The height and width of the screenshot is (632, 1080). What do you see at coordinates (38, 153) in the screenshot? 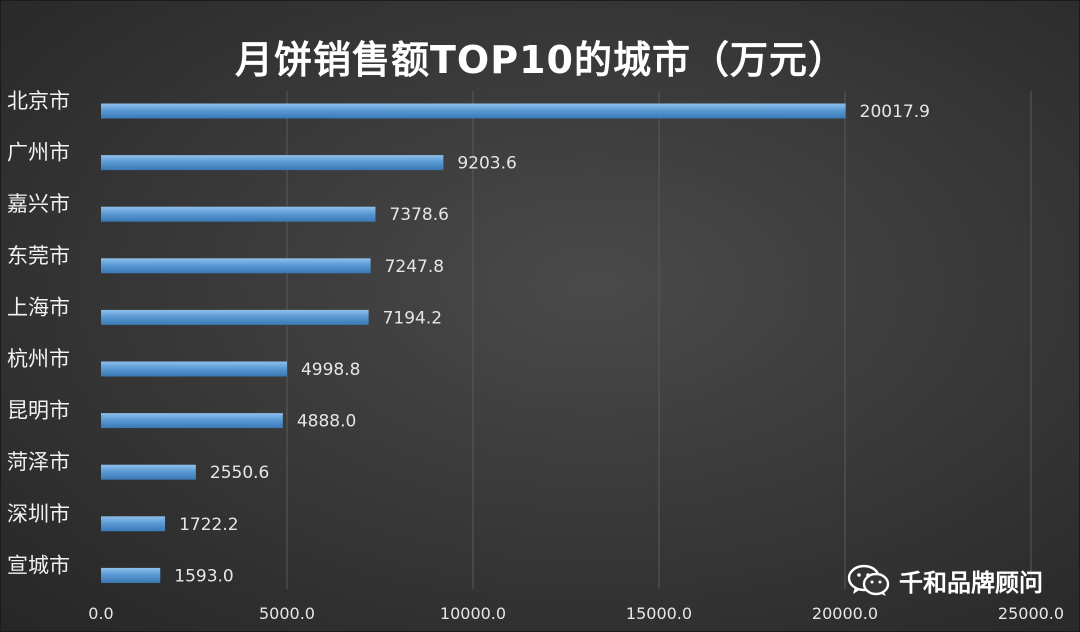
I see `category-label: 广州市` at bounding box center [38, 153].